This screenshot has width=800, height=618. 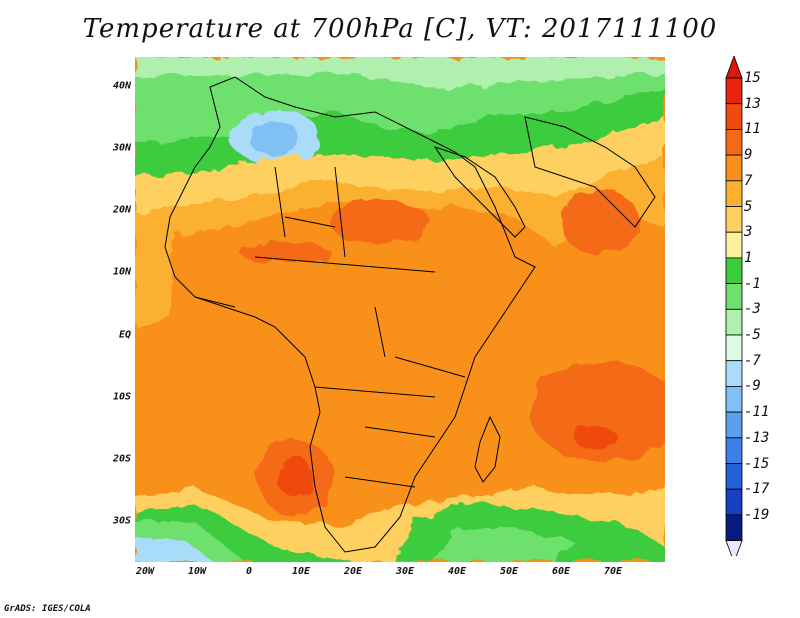 I want to click on colorbar-label: -17, so click(x=757, y=489).